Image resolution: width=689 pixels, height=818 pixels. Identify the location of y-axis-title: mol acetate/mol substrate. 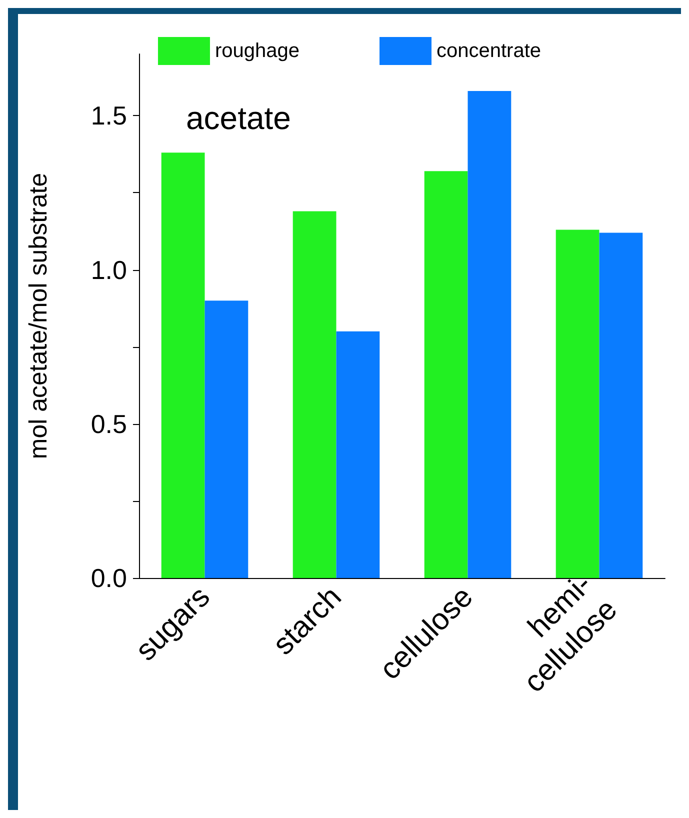
(38, 316).